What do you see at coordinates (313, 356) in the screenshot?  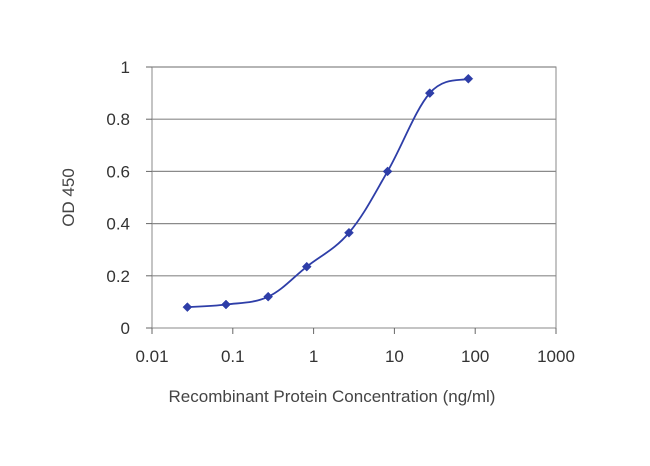 I see `x-tick-label: 1` at bounding box center [313, 356].